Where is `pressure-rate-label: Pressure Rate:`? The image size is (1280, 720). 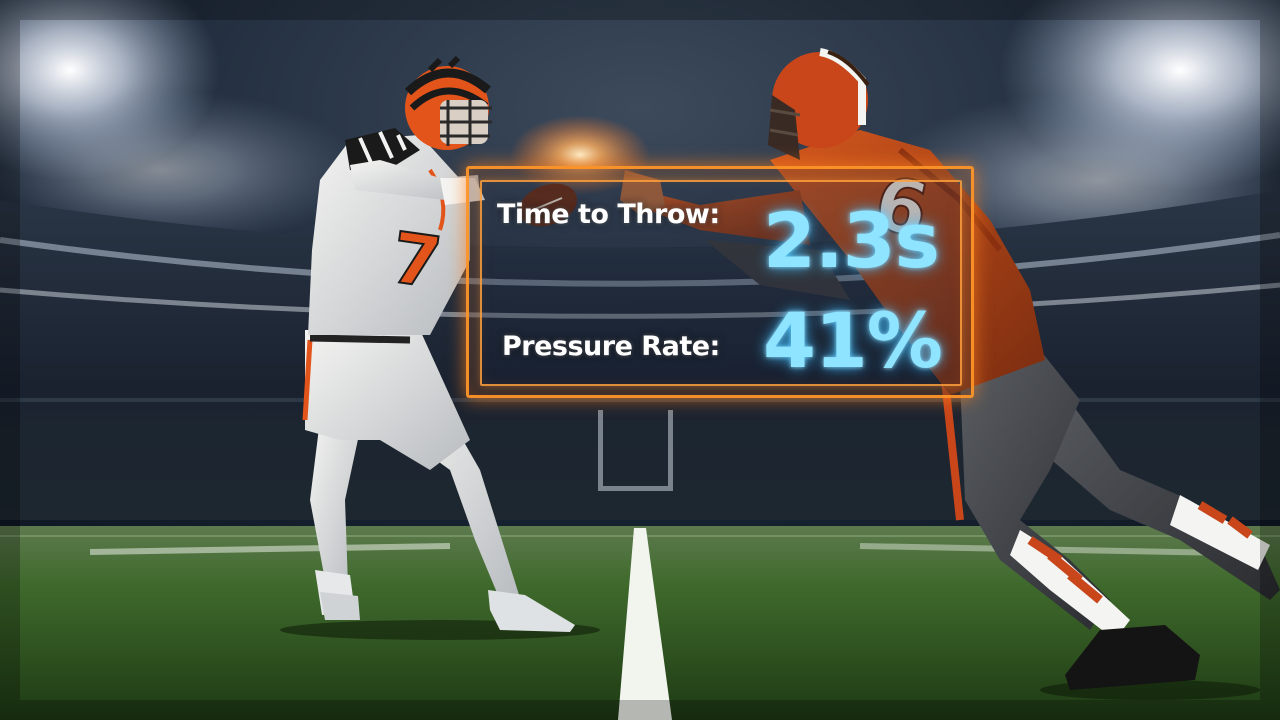 pressure-rate-label: Pressure Rate: is located at coordinates (611, 346).